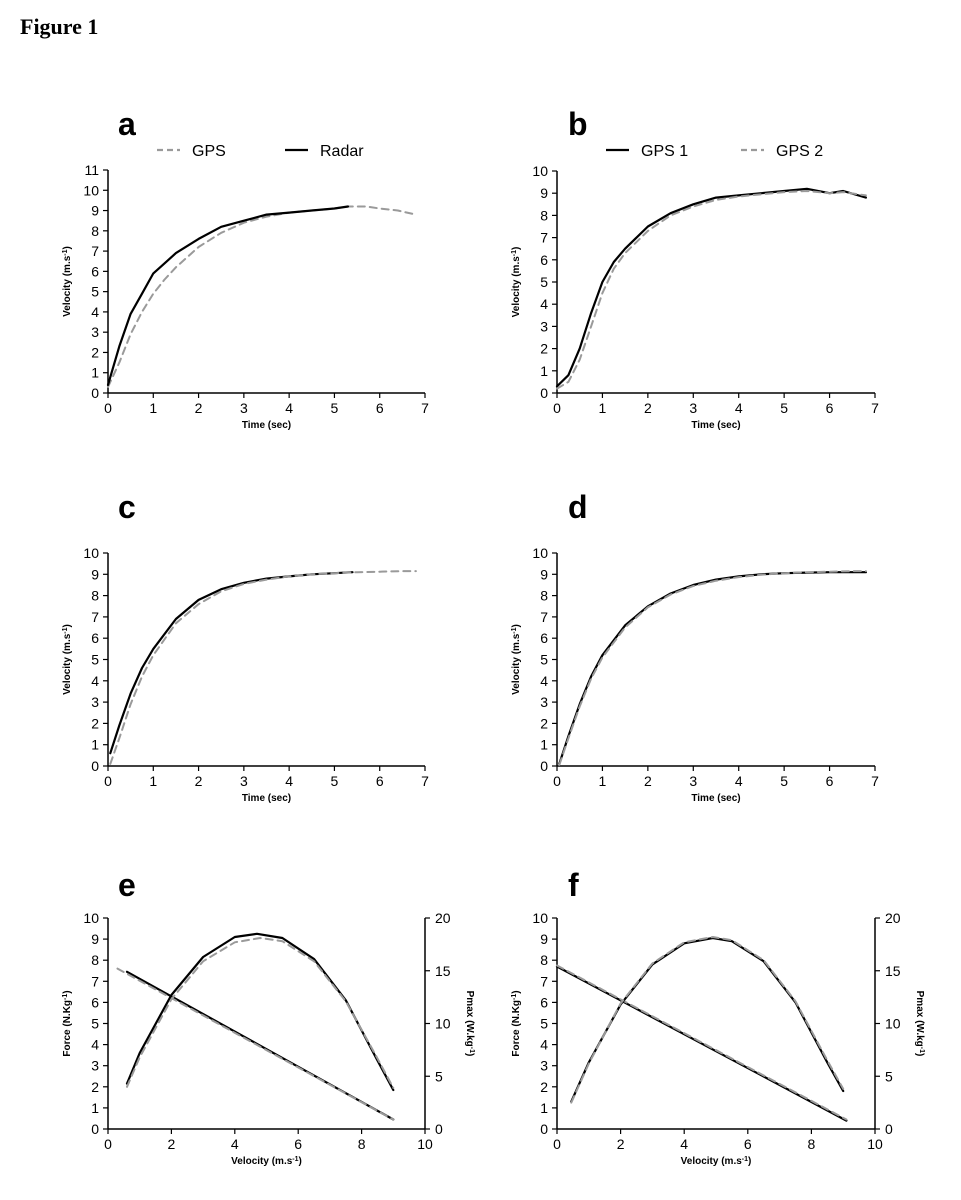 The height and width of the screenshot is (1200, 961). Describe the element at coordinates (231, 663) in the screenshot. I see `series-line-radar-model` at that location.